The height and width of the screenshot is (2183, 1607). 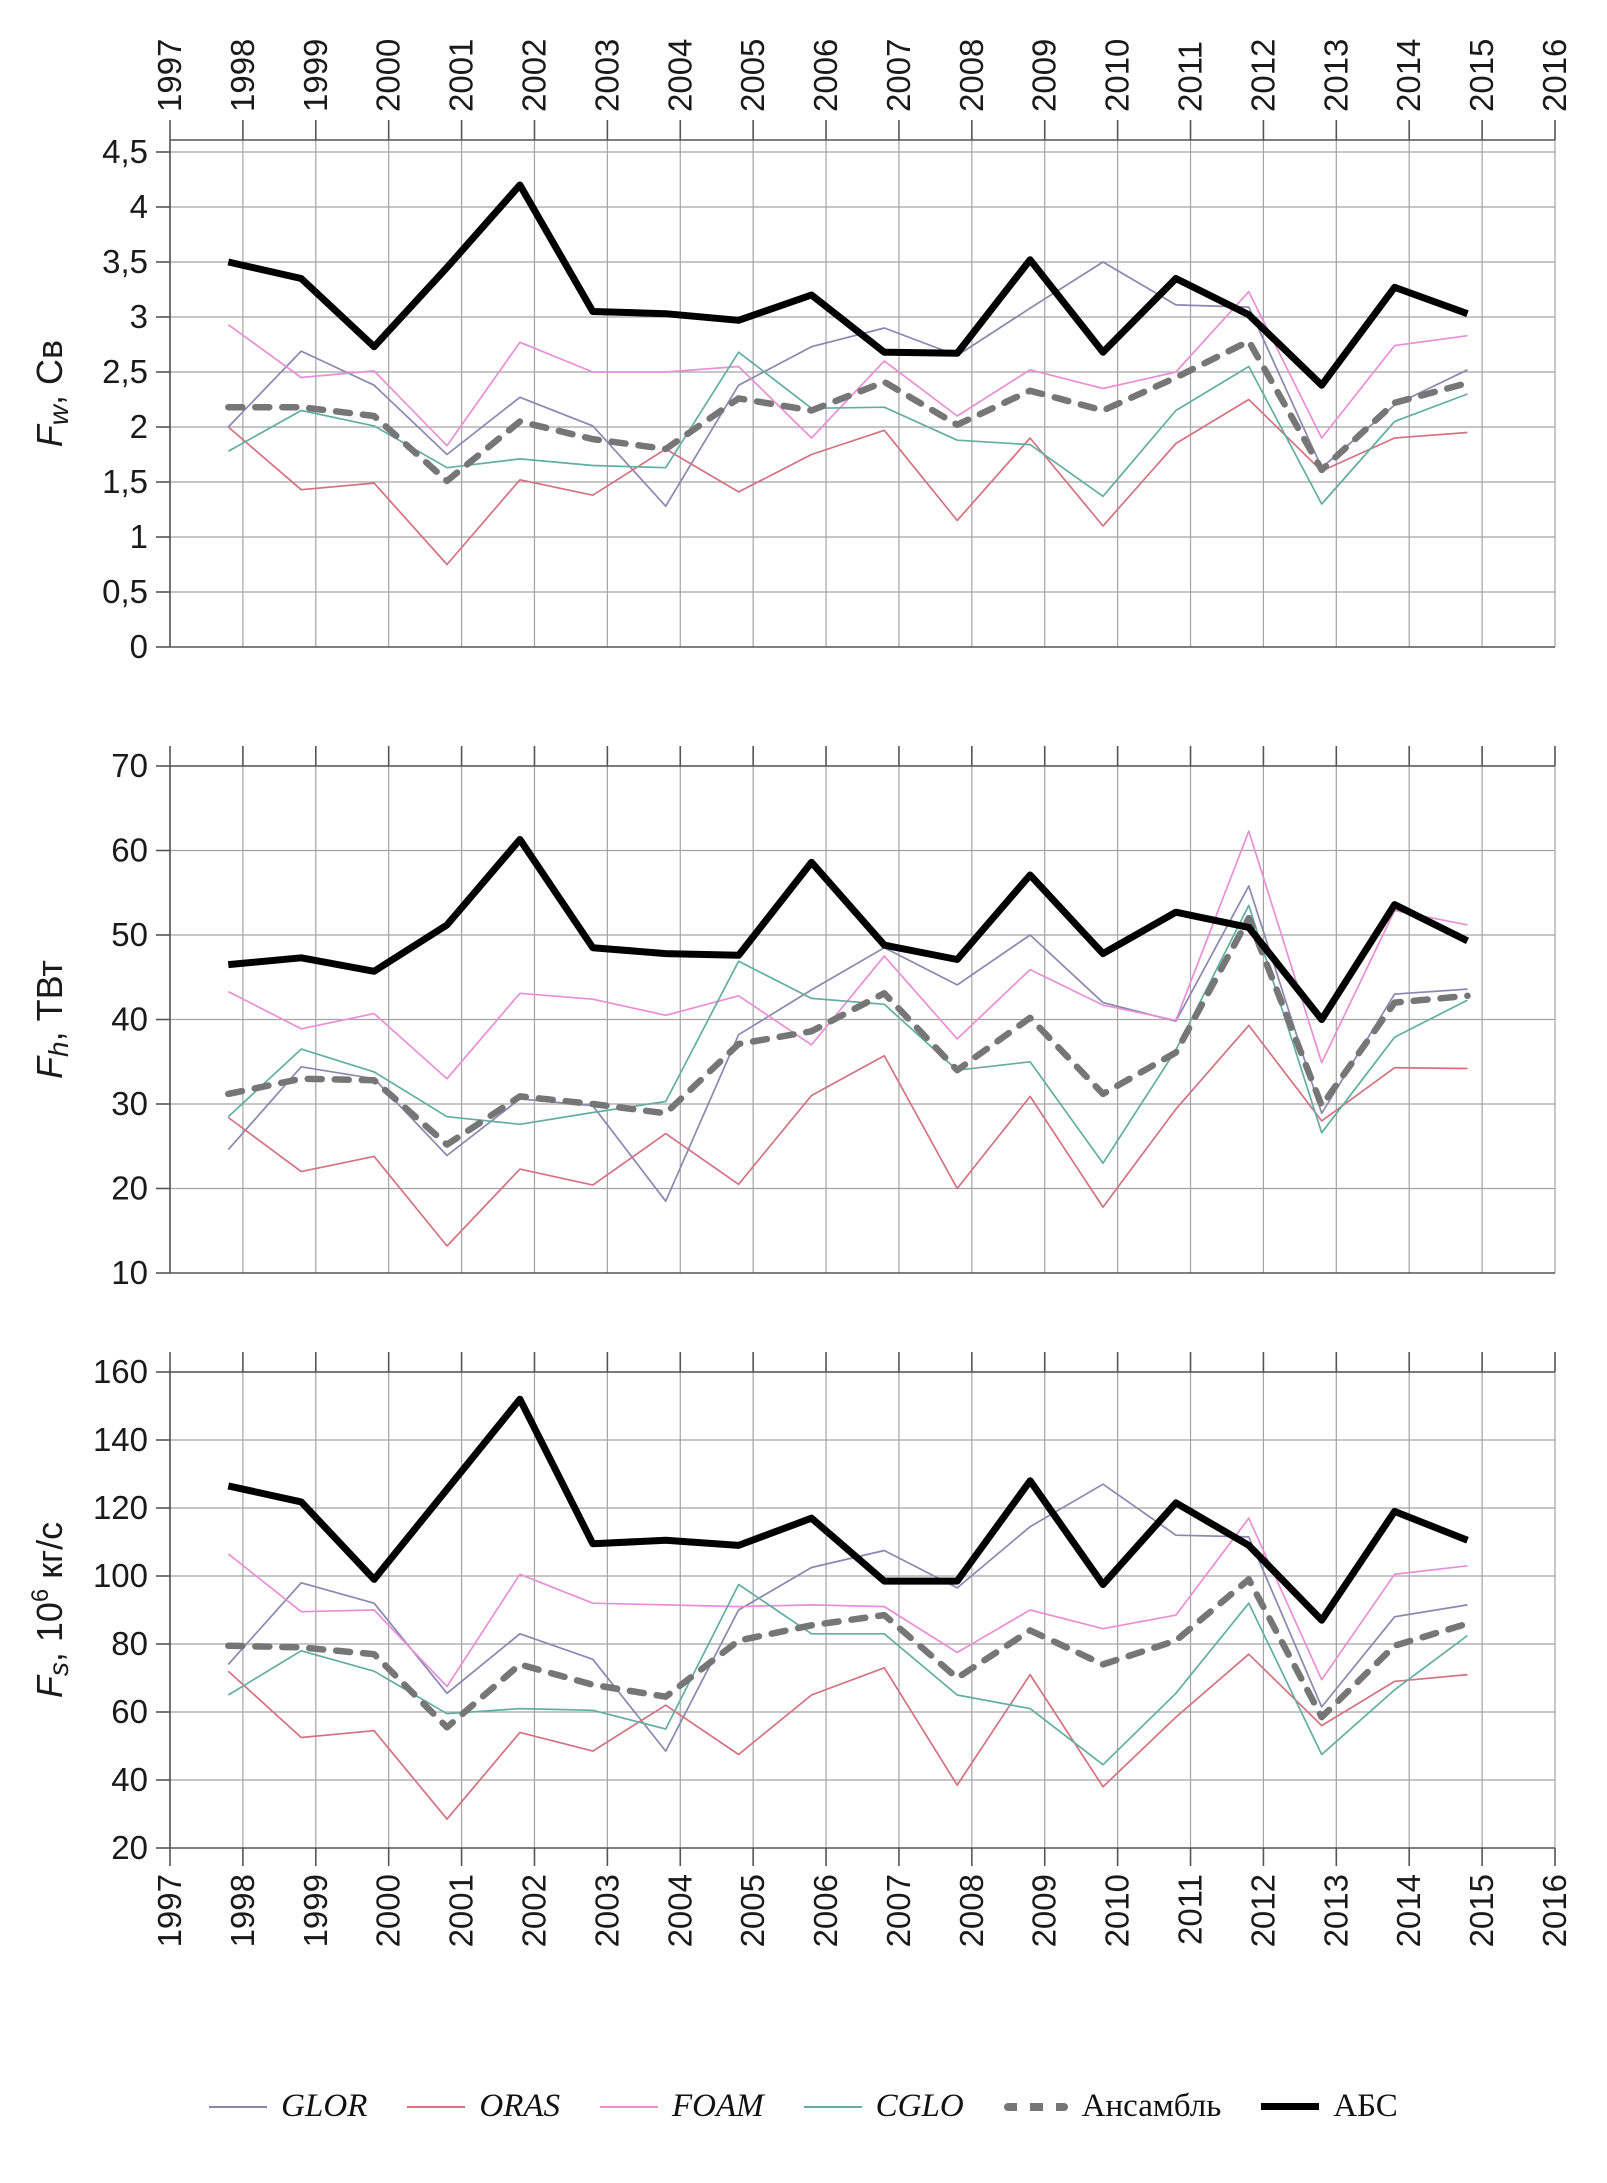 What do you see at coordinates (898, 75) in the screenshot?
I see `x-tick-label-top: 2007` at bounding box center [898, 75].